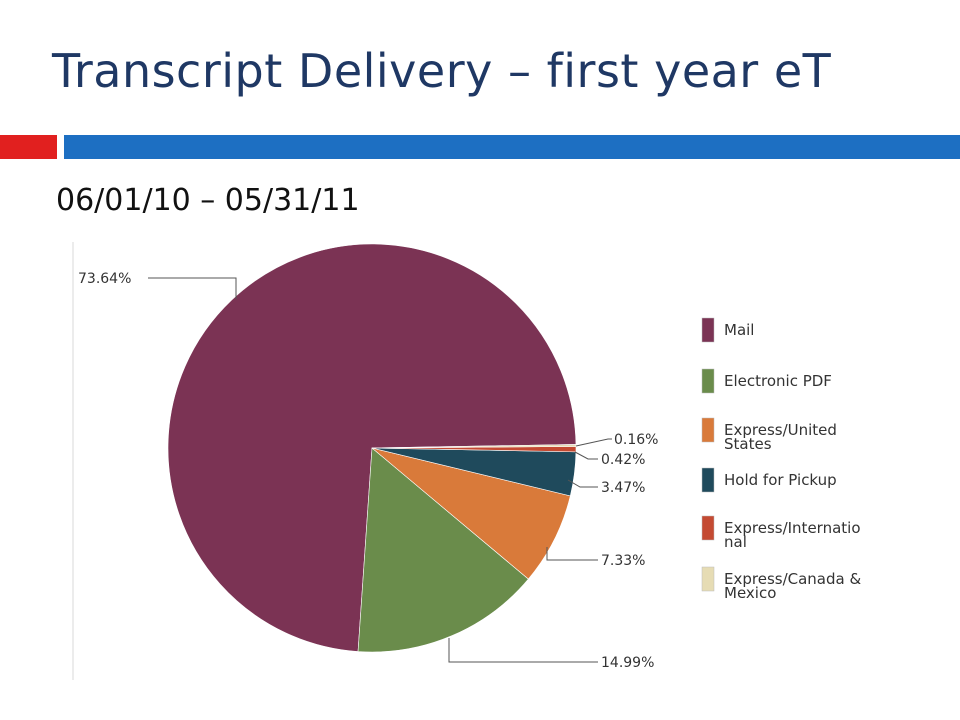 The height and width of the screenshot is (720, 960). I want to click on date-range: 06/01/10 – 05/31/11, so click(208, 200).